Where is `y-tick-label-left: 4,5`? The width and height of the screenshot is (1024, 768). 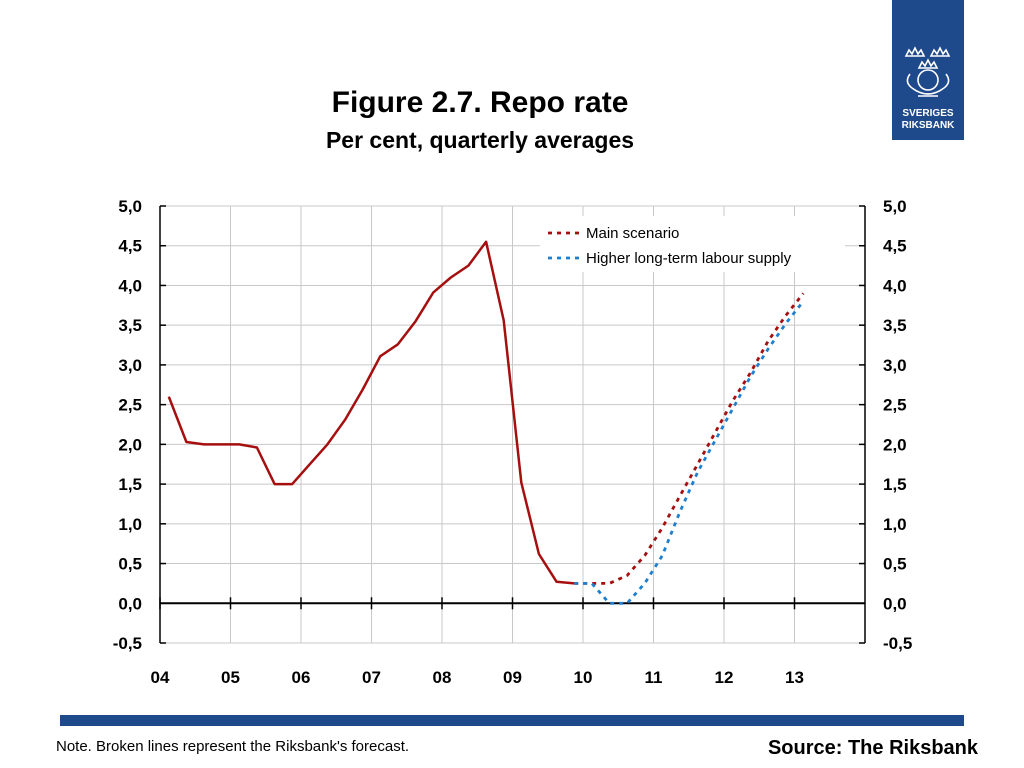
y-tick-label-left: 4,5 is located at coordinates (130, 246).